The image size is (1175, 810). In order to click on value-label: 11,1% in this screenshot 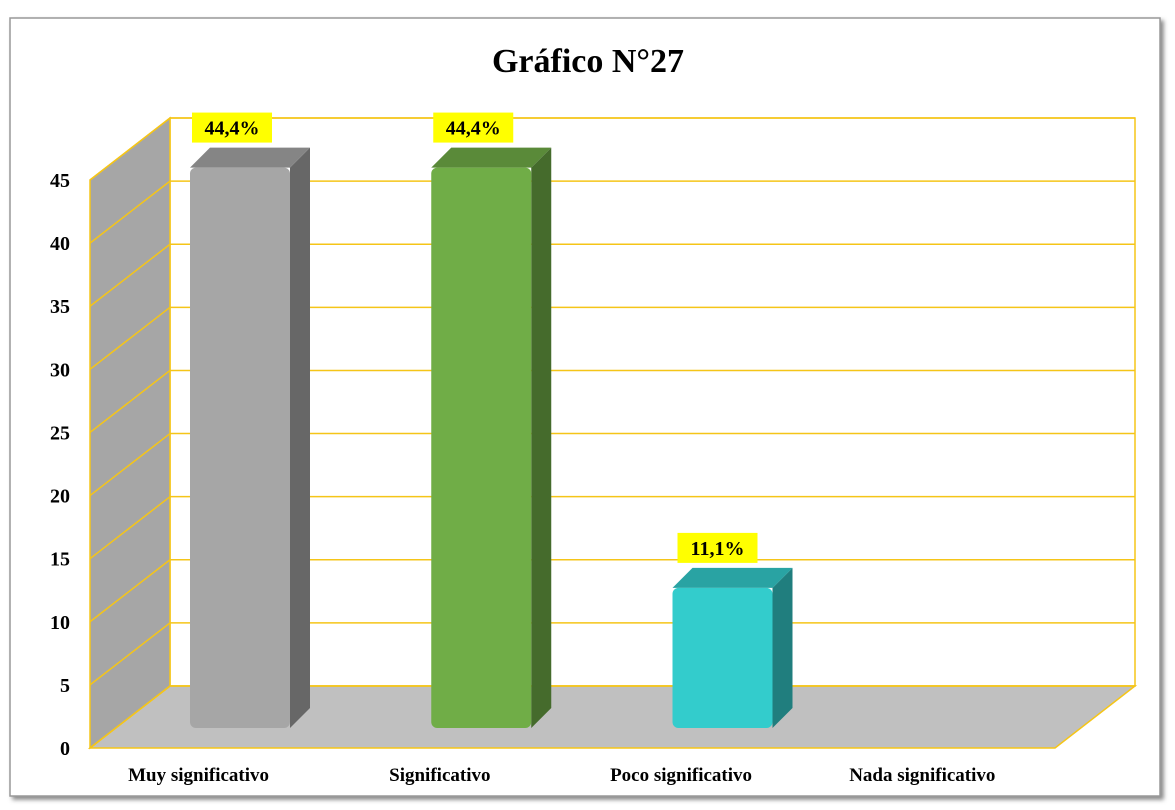, I will do `click(718, 549)`.